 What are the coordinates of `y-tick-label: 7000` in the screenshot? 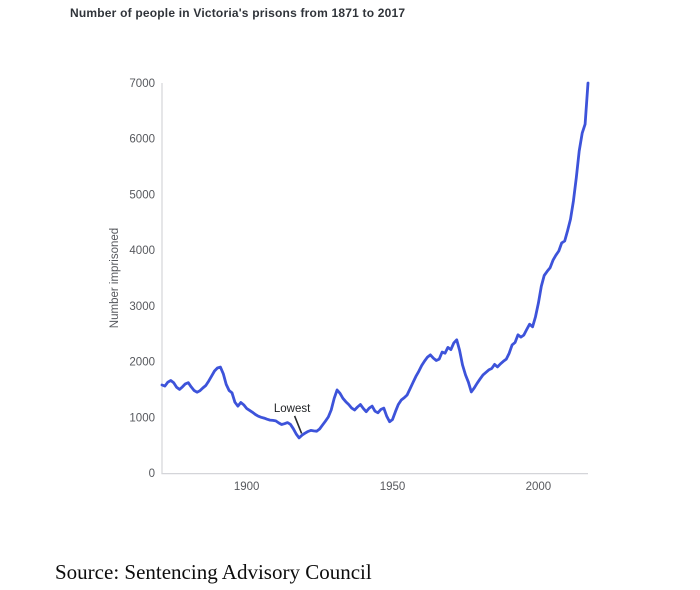 It's located at (142, 84).